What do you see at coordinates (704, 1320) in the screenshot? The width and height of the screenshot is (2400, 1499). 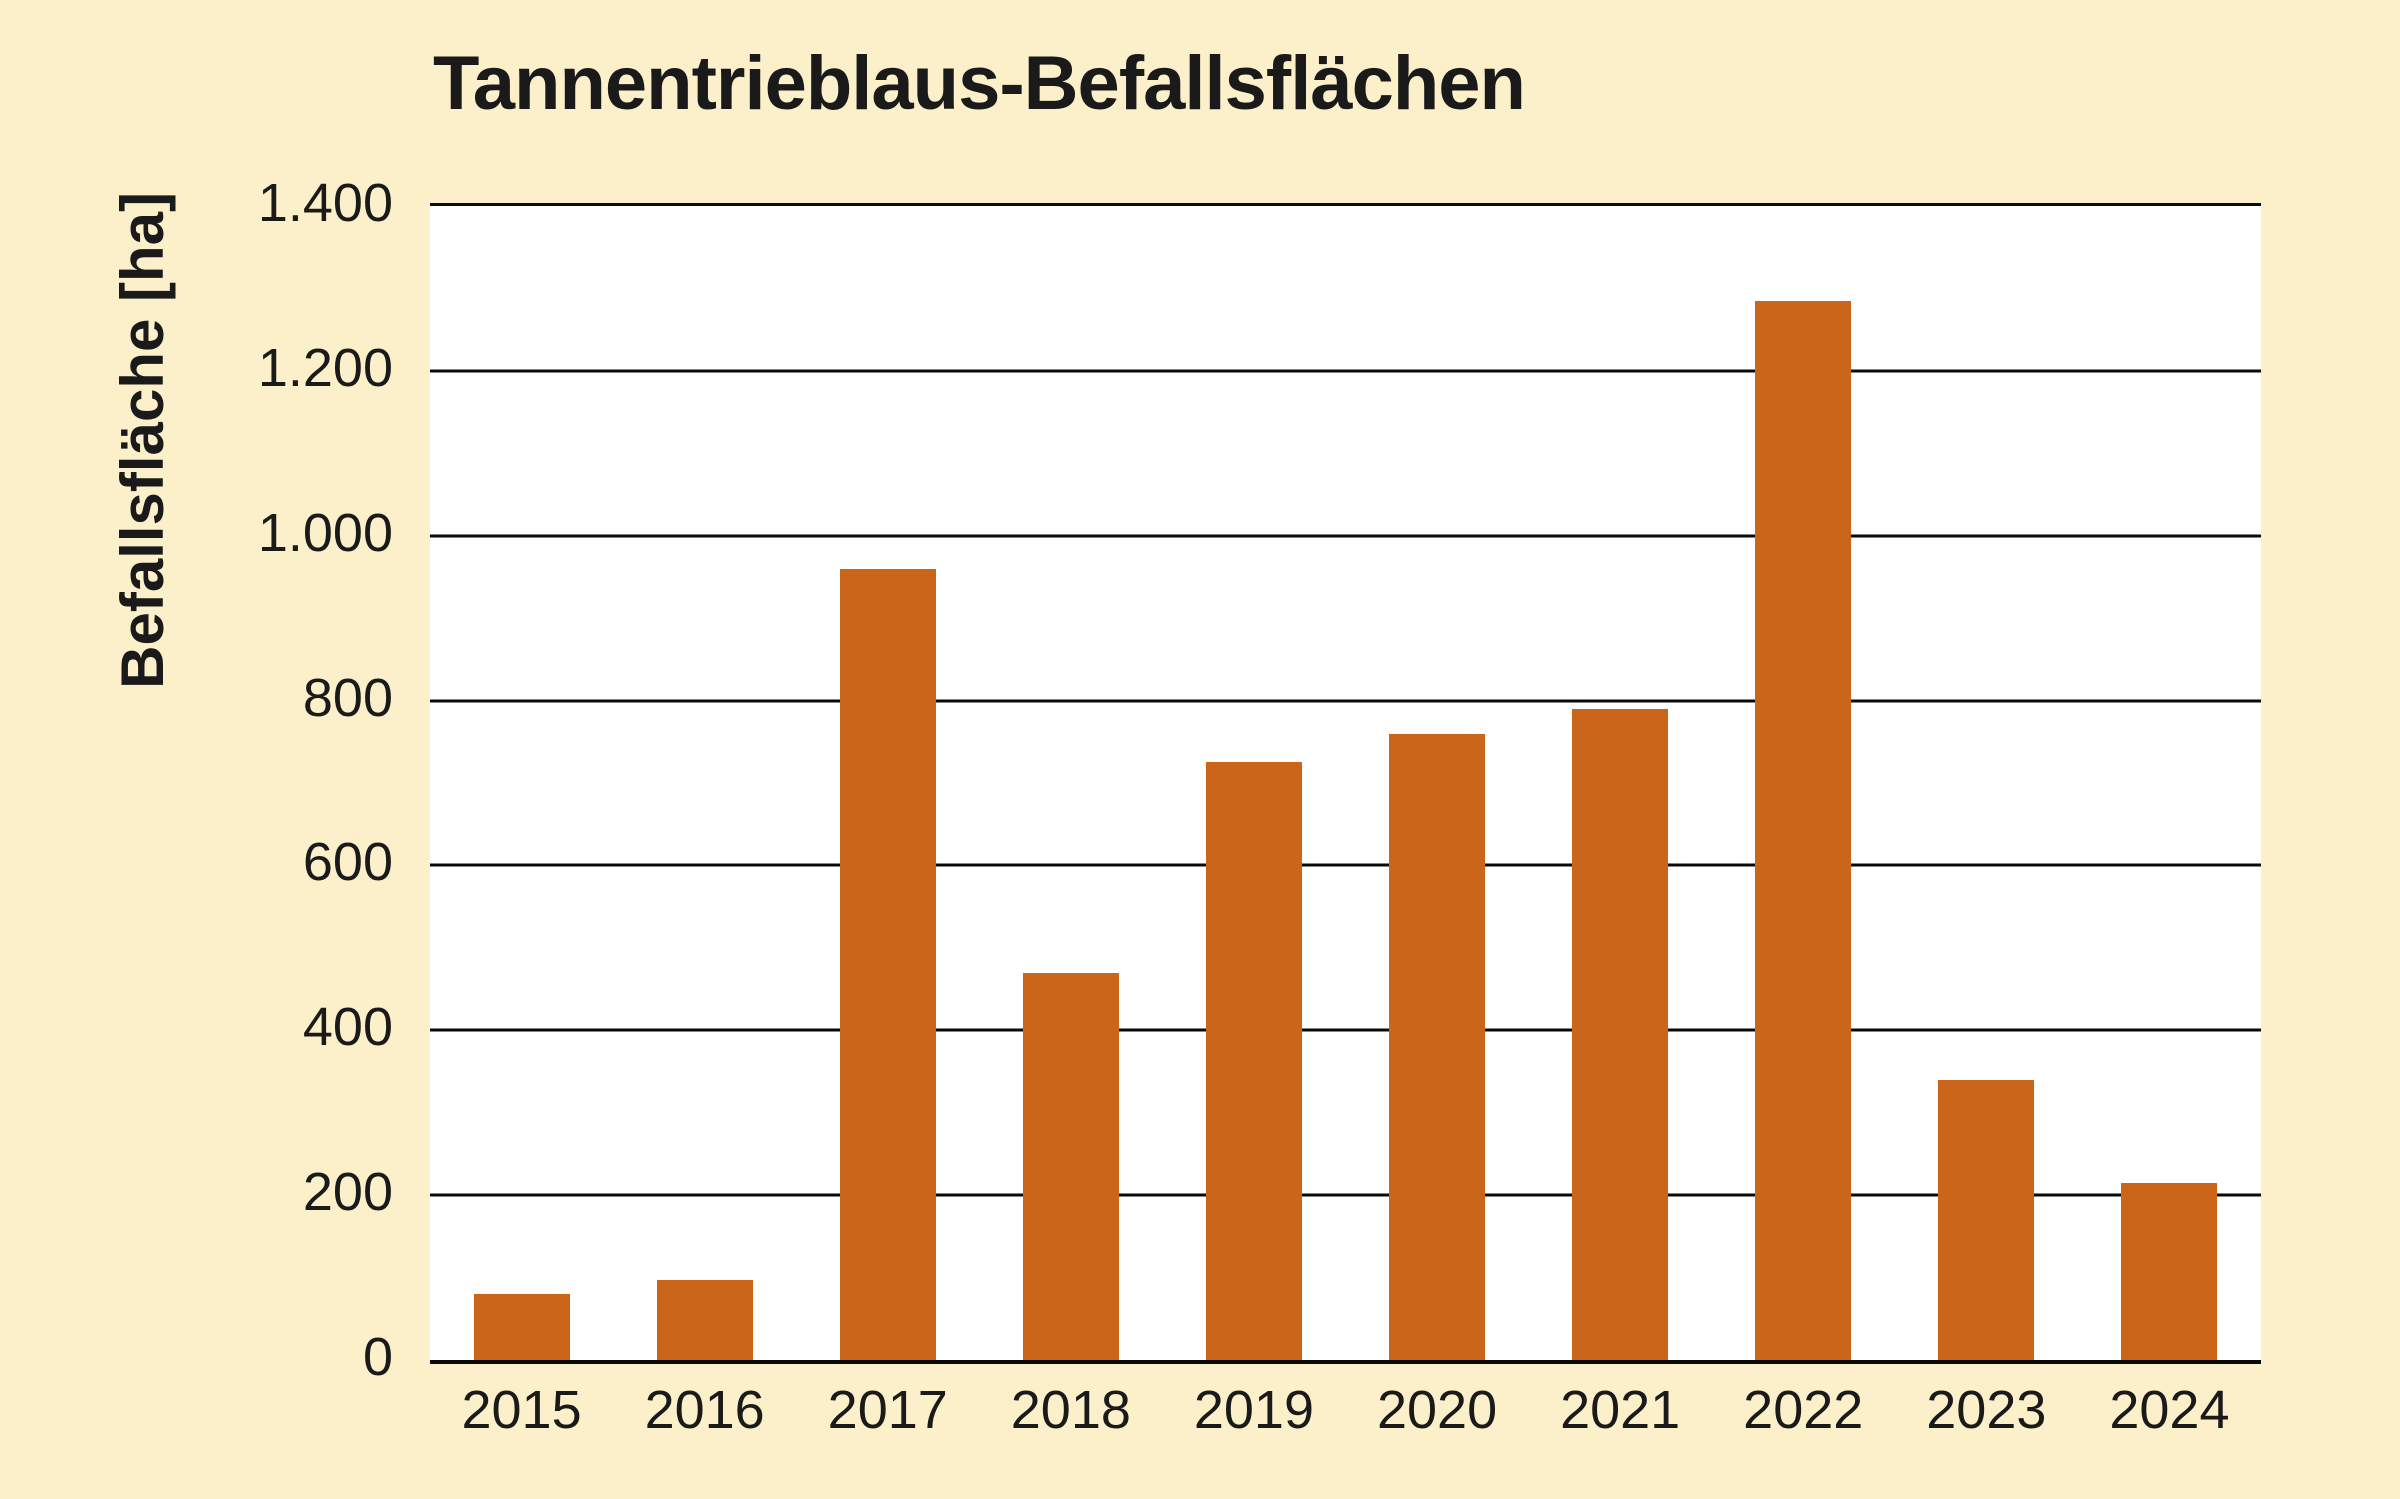 I see `bar-2016` at bounding box center [704, 1320].